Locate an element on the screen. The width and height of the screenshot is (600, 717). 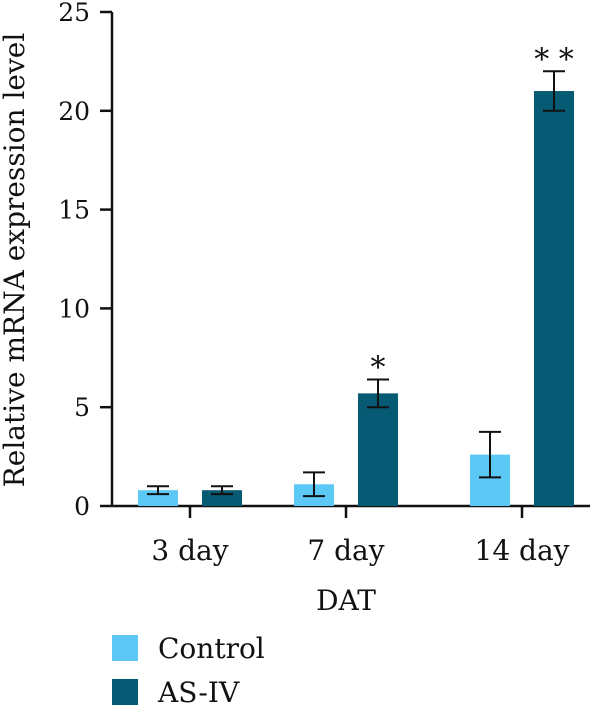
x-tick-label: 3 day is located at coordinates (189, 550).